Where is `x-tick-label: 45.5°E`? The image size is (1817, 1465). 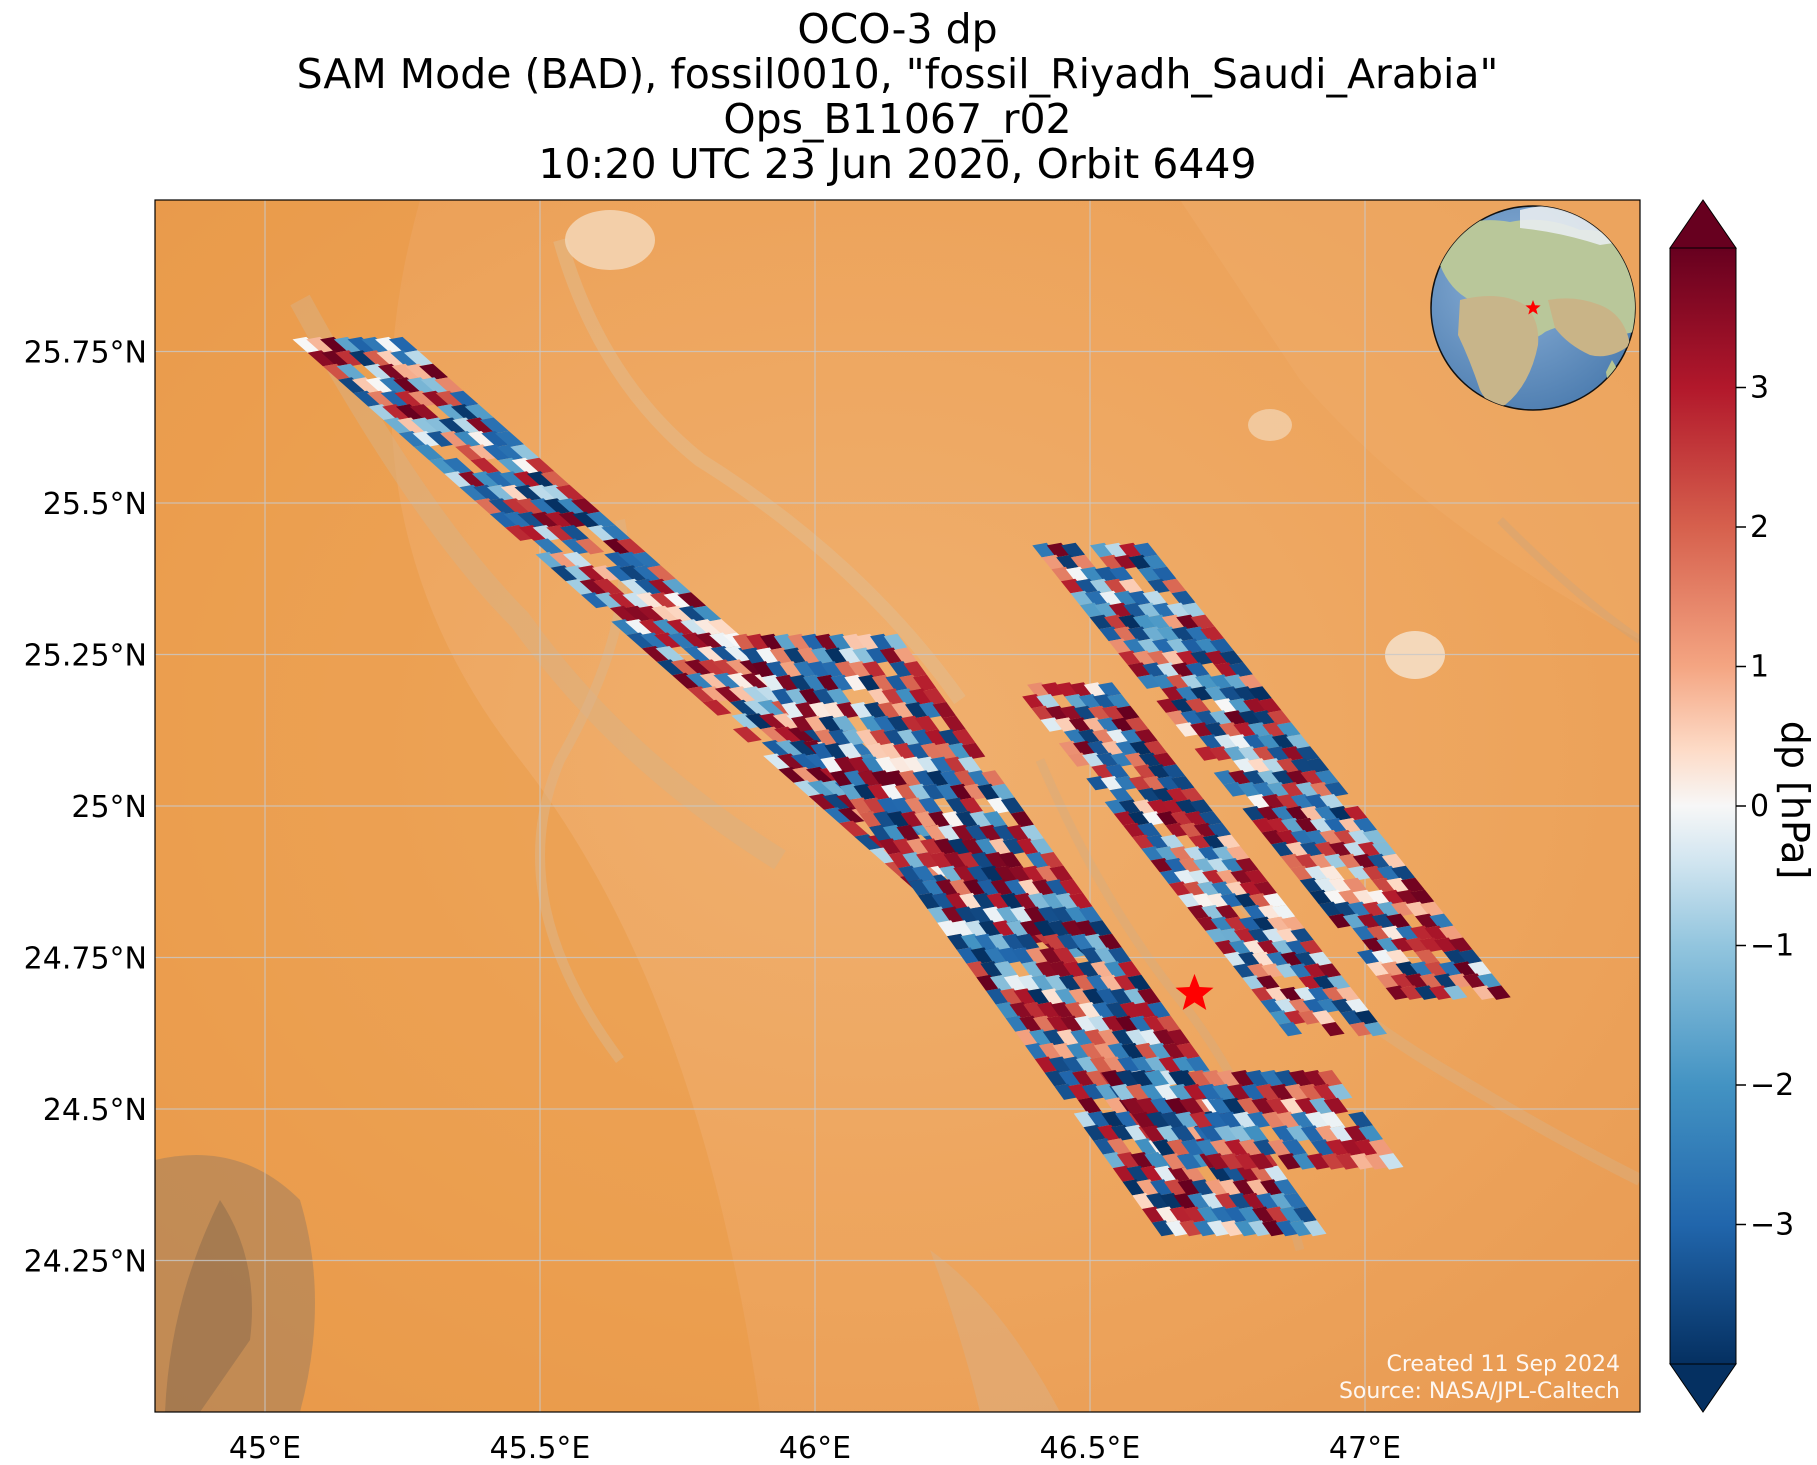 x-tick-label: 45.5°E is located at coordinates (540, 1448).